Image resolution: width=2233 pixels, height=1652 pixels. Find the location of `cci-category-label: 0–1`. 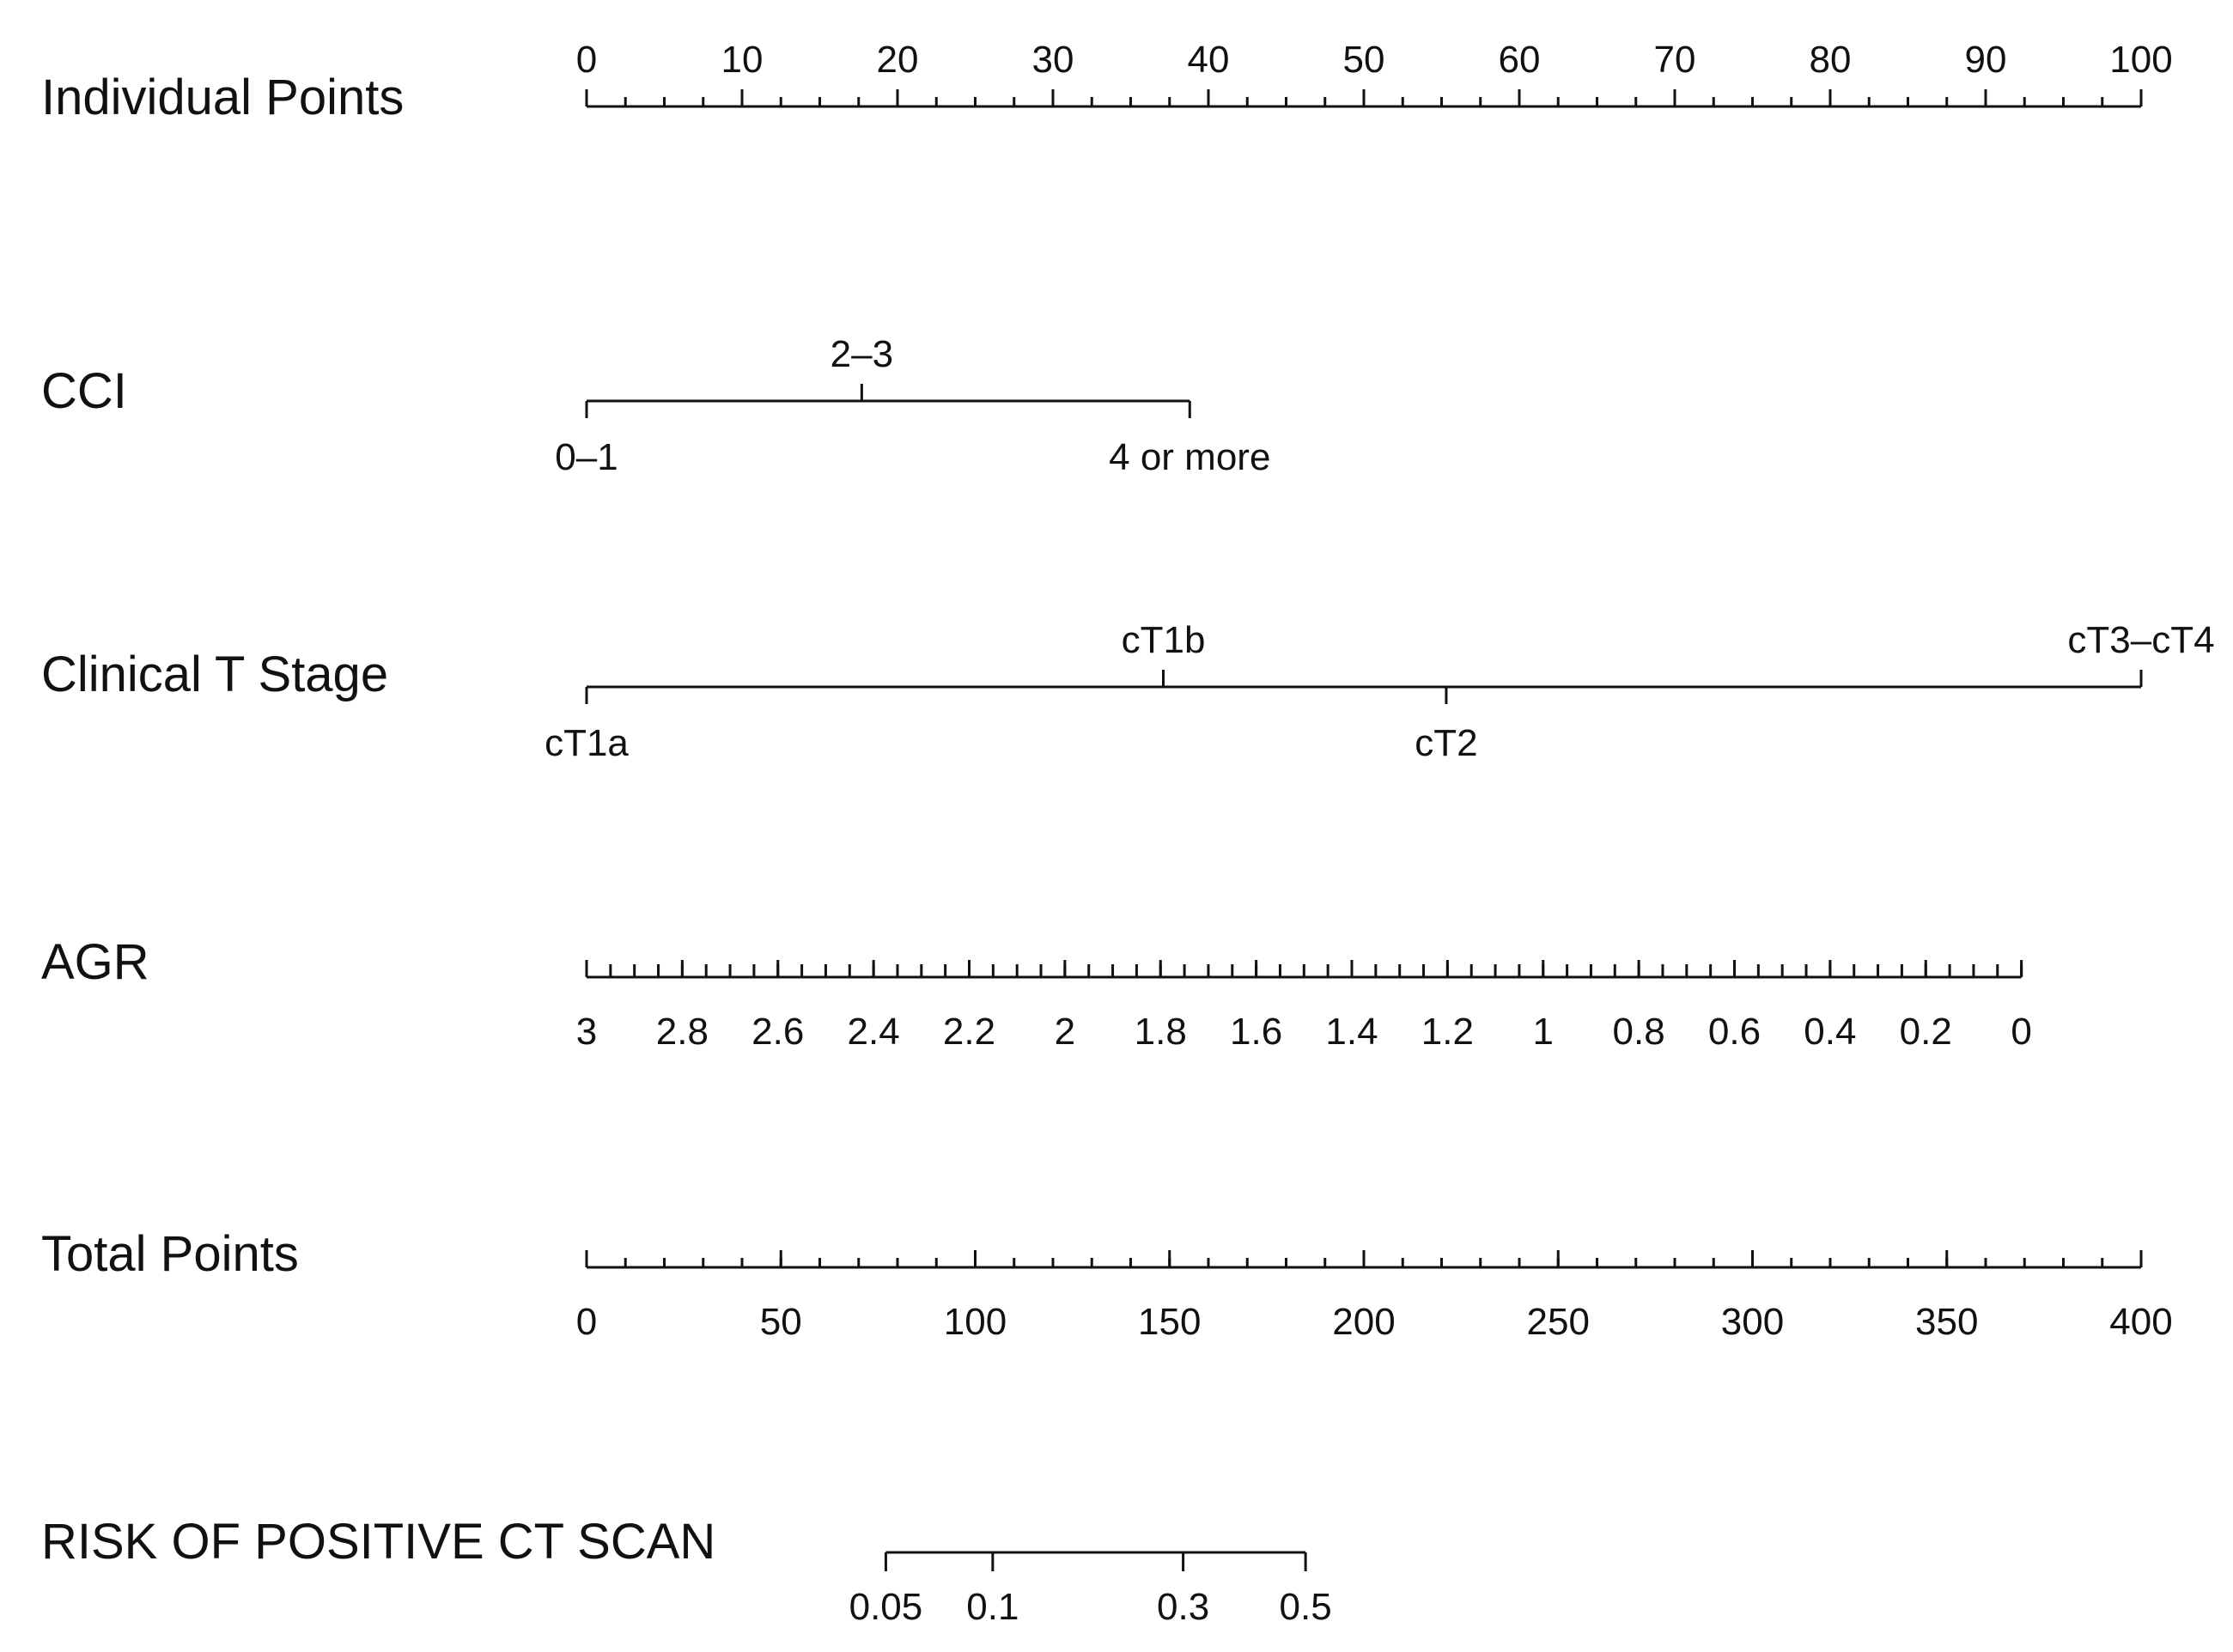

cci-category-label: 0–1 is located at coordinates (586, 457).